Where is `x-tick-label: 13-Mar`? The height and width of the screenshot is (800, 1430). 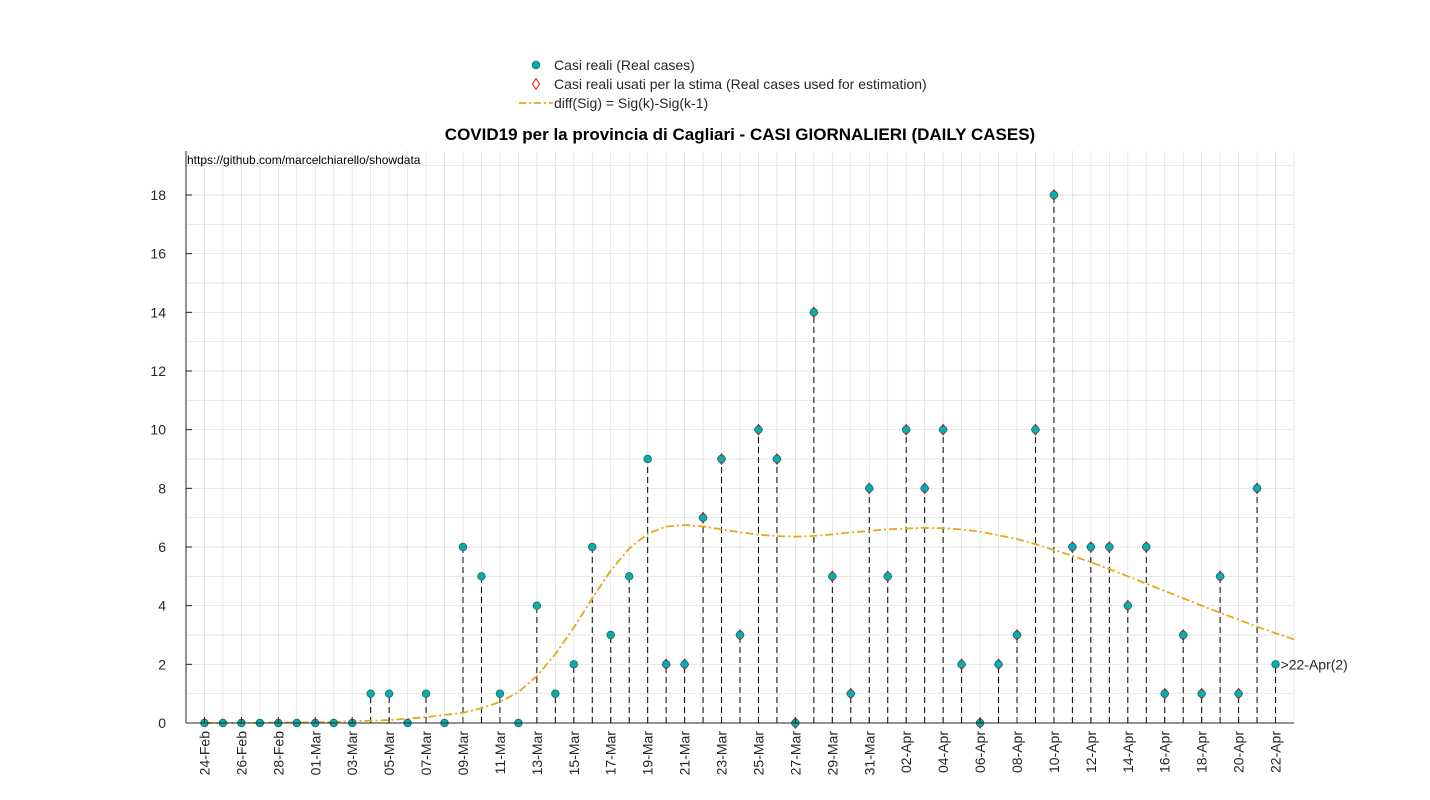 x-tick-label: 13-Mar is located at coordinates (537, 753).